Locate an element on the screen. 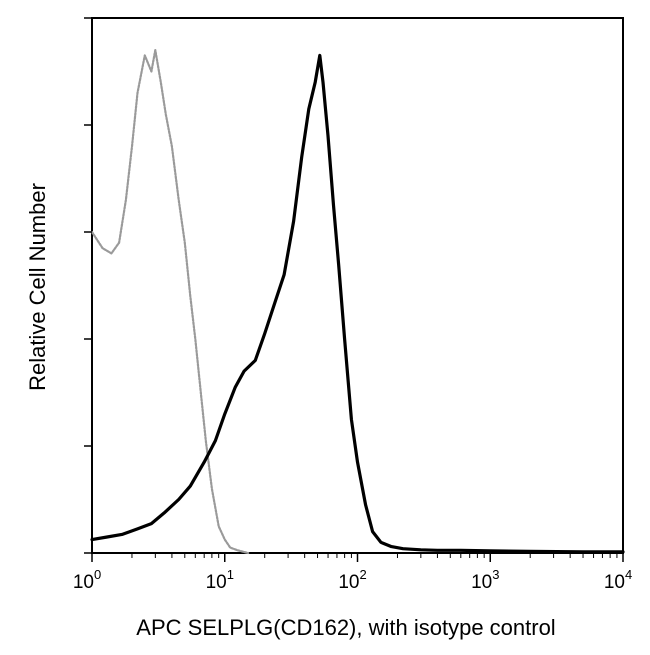  x-tick-label: 10² is located at coordinates (352, 580).